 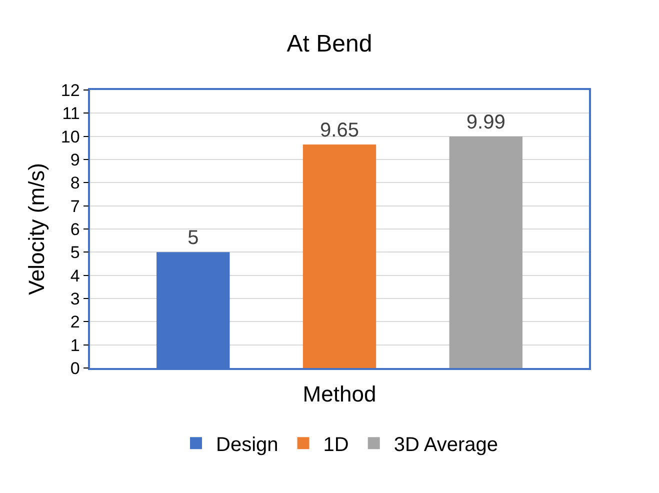 What do you see at coordinates (37, 229) in the screenshot?
I see `y-axis-title: Velocity (m/s)` at bounding box center [37, 229].